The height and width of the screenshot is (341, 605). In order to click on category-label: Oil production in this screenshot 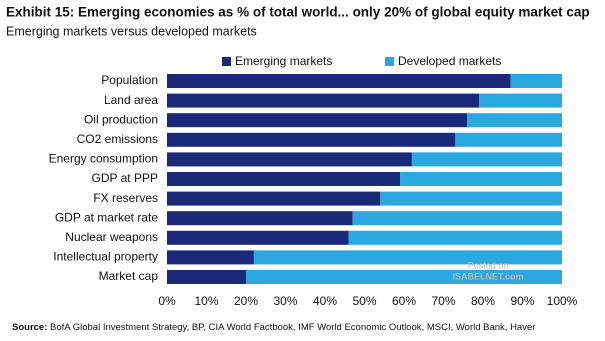, I will do `click(121, 119)`.